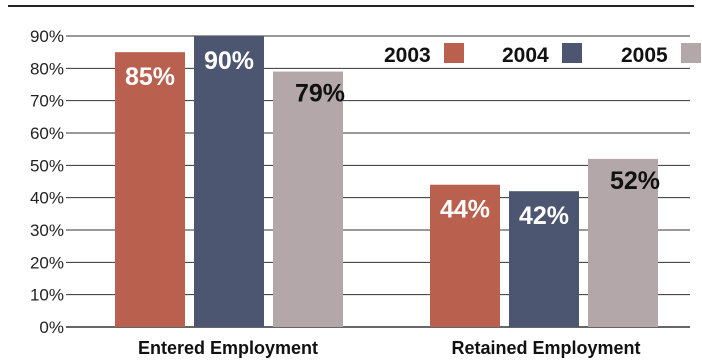 This screenshot has height=362, width=702. What do you see at coordinates (47, 182) in the screenshot?
I see `y-axis: 0% 10% 20% 30% 40% 50% 60% 70% 80% 90%` at bounding box center [47, 182].